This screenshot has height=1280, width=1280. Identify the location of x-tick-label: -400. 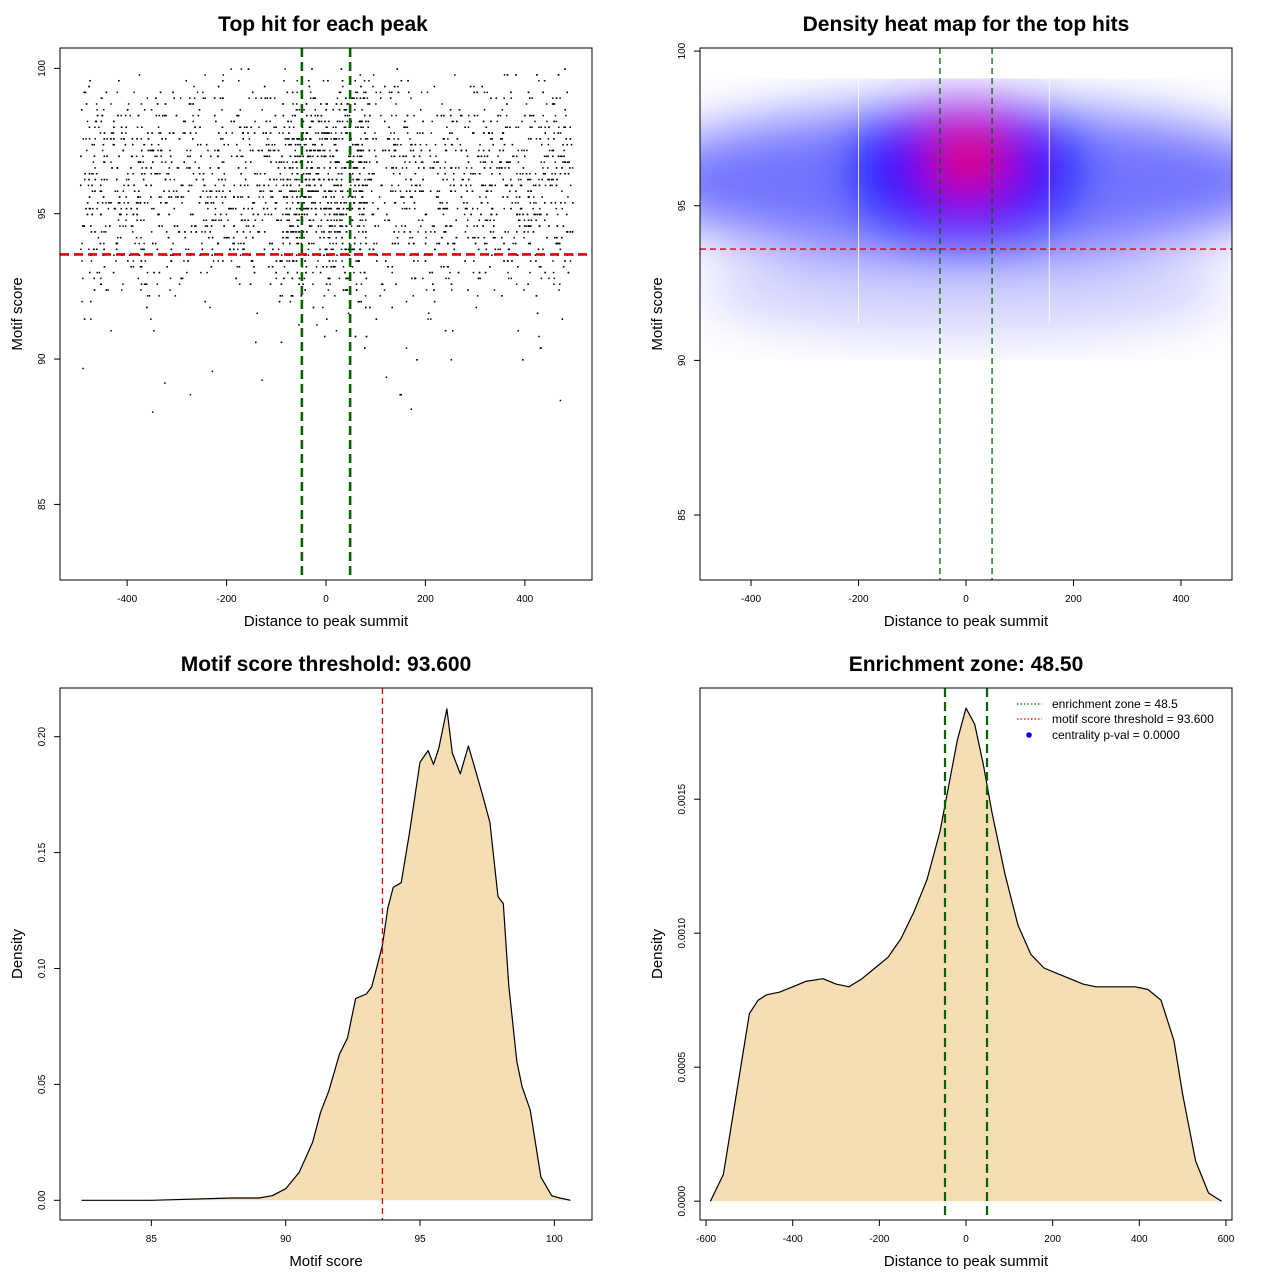
(127, 599).